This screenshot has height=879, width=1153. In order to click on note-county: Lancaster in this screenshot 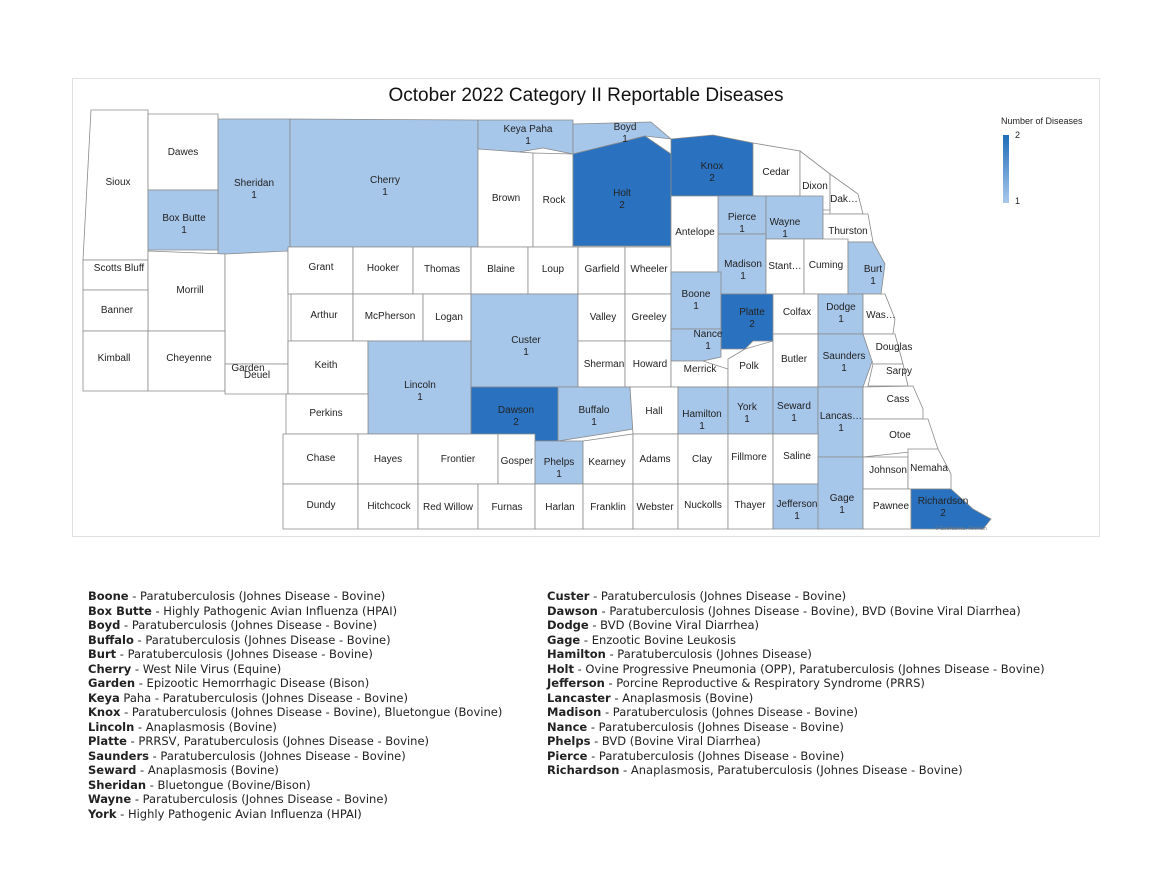, I will do `click(579, 697)`.